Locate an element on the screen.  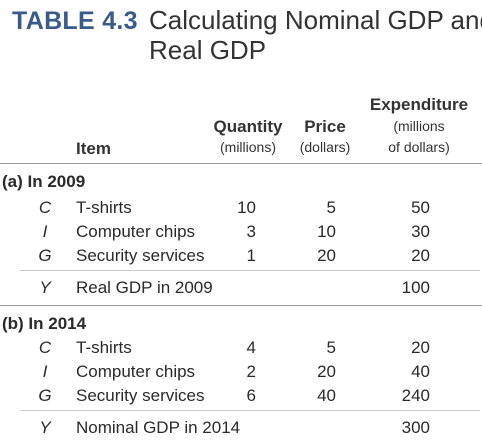
row-quantity: 10 is located at coordinates (246, 207).